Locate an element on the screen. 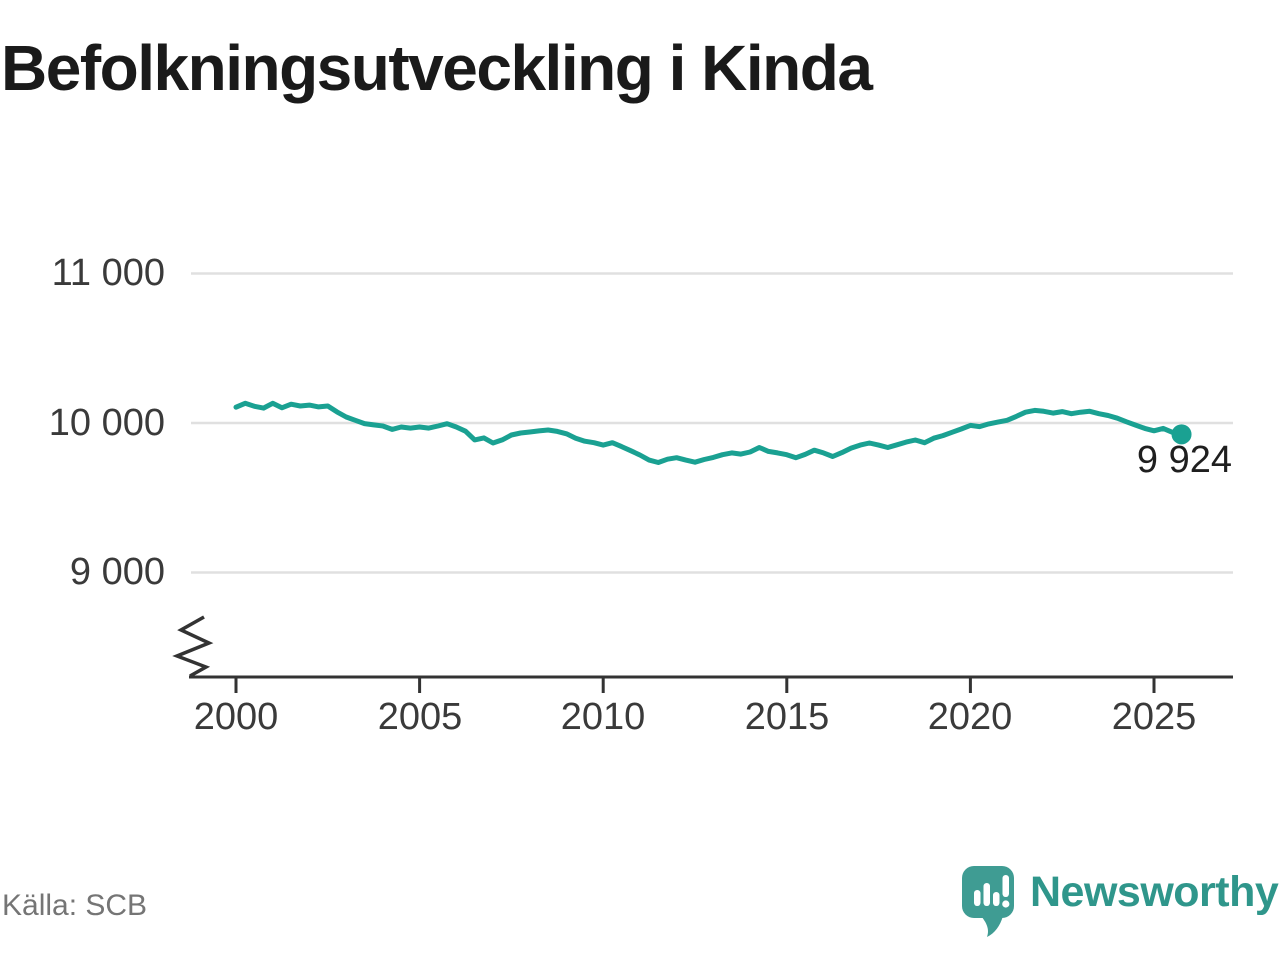 The image size is (1280, 960). x-axis-tick-label-2020: 2020 is located at coordinates (970, 717).